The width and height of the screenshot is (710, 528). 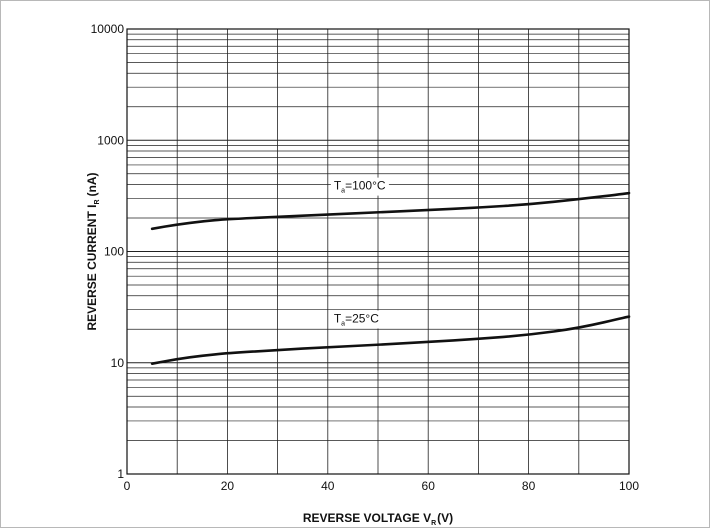 I want to click on series-label-25c: Ta=25°C, so click(x=356, y=319).